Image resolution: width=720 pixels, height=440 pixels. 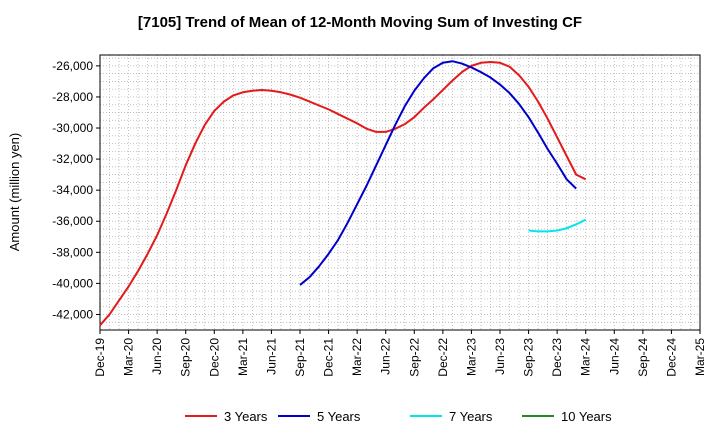 What do you see at coordinates (72, 314) in the screenshot?
I see `y-tick-label: -42,000` at bounding box center [72, 314].